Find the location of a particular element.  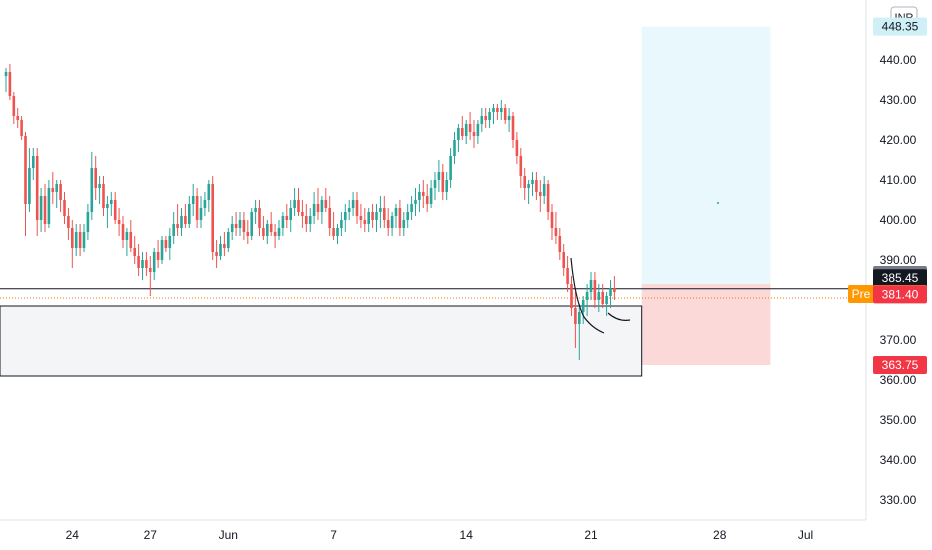

x-tick-label: Jul is located at coordinates (805, 535).